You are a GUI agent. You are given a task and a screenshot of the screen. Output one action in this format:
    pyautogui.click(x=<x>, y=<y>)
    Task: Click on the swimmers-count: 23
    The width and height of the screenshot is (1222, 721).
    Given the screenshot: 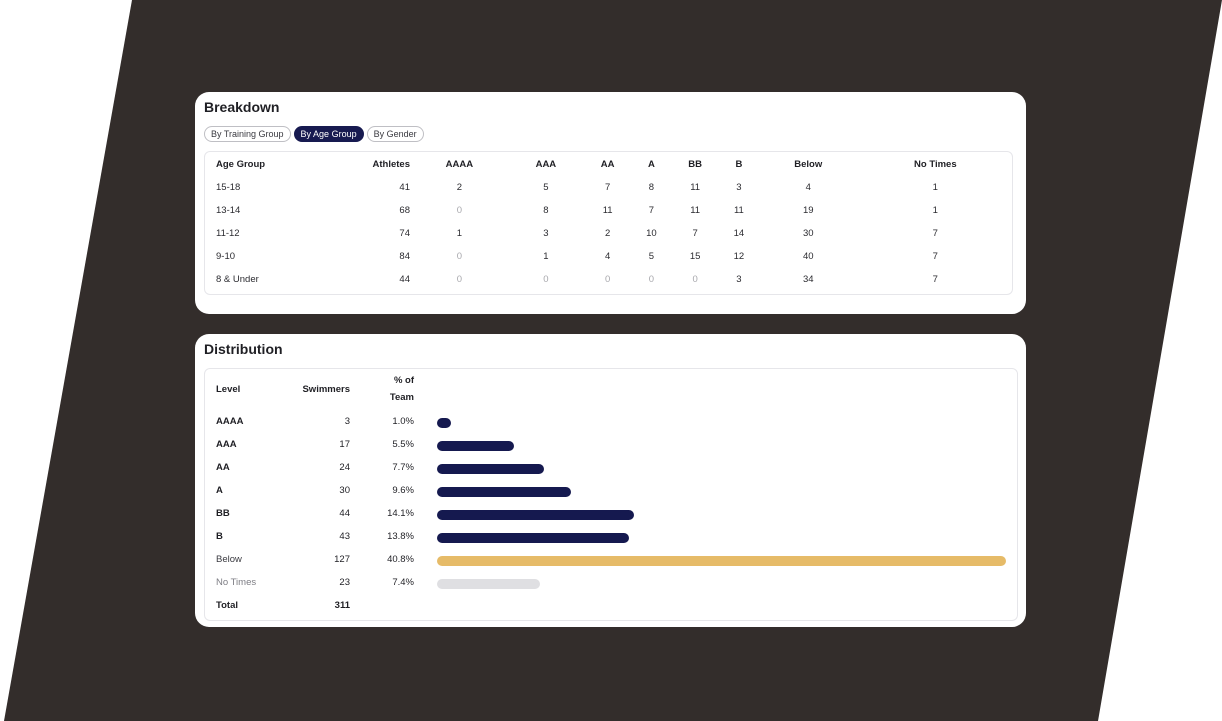 What is the action you would take?
    pyautogui.click(x=344, y=582)
    